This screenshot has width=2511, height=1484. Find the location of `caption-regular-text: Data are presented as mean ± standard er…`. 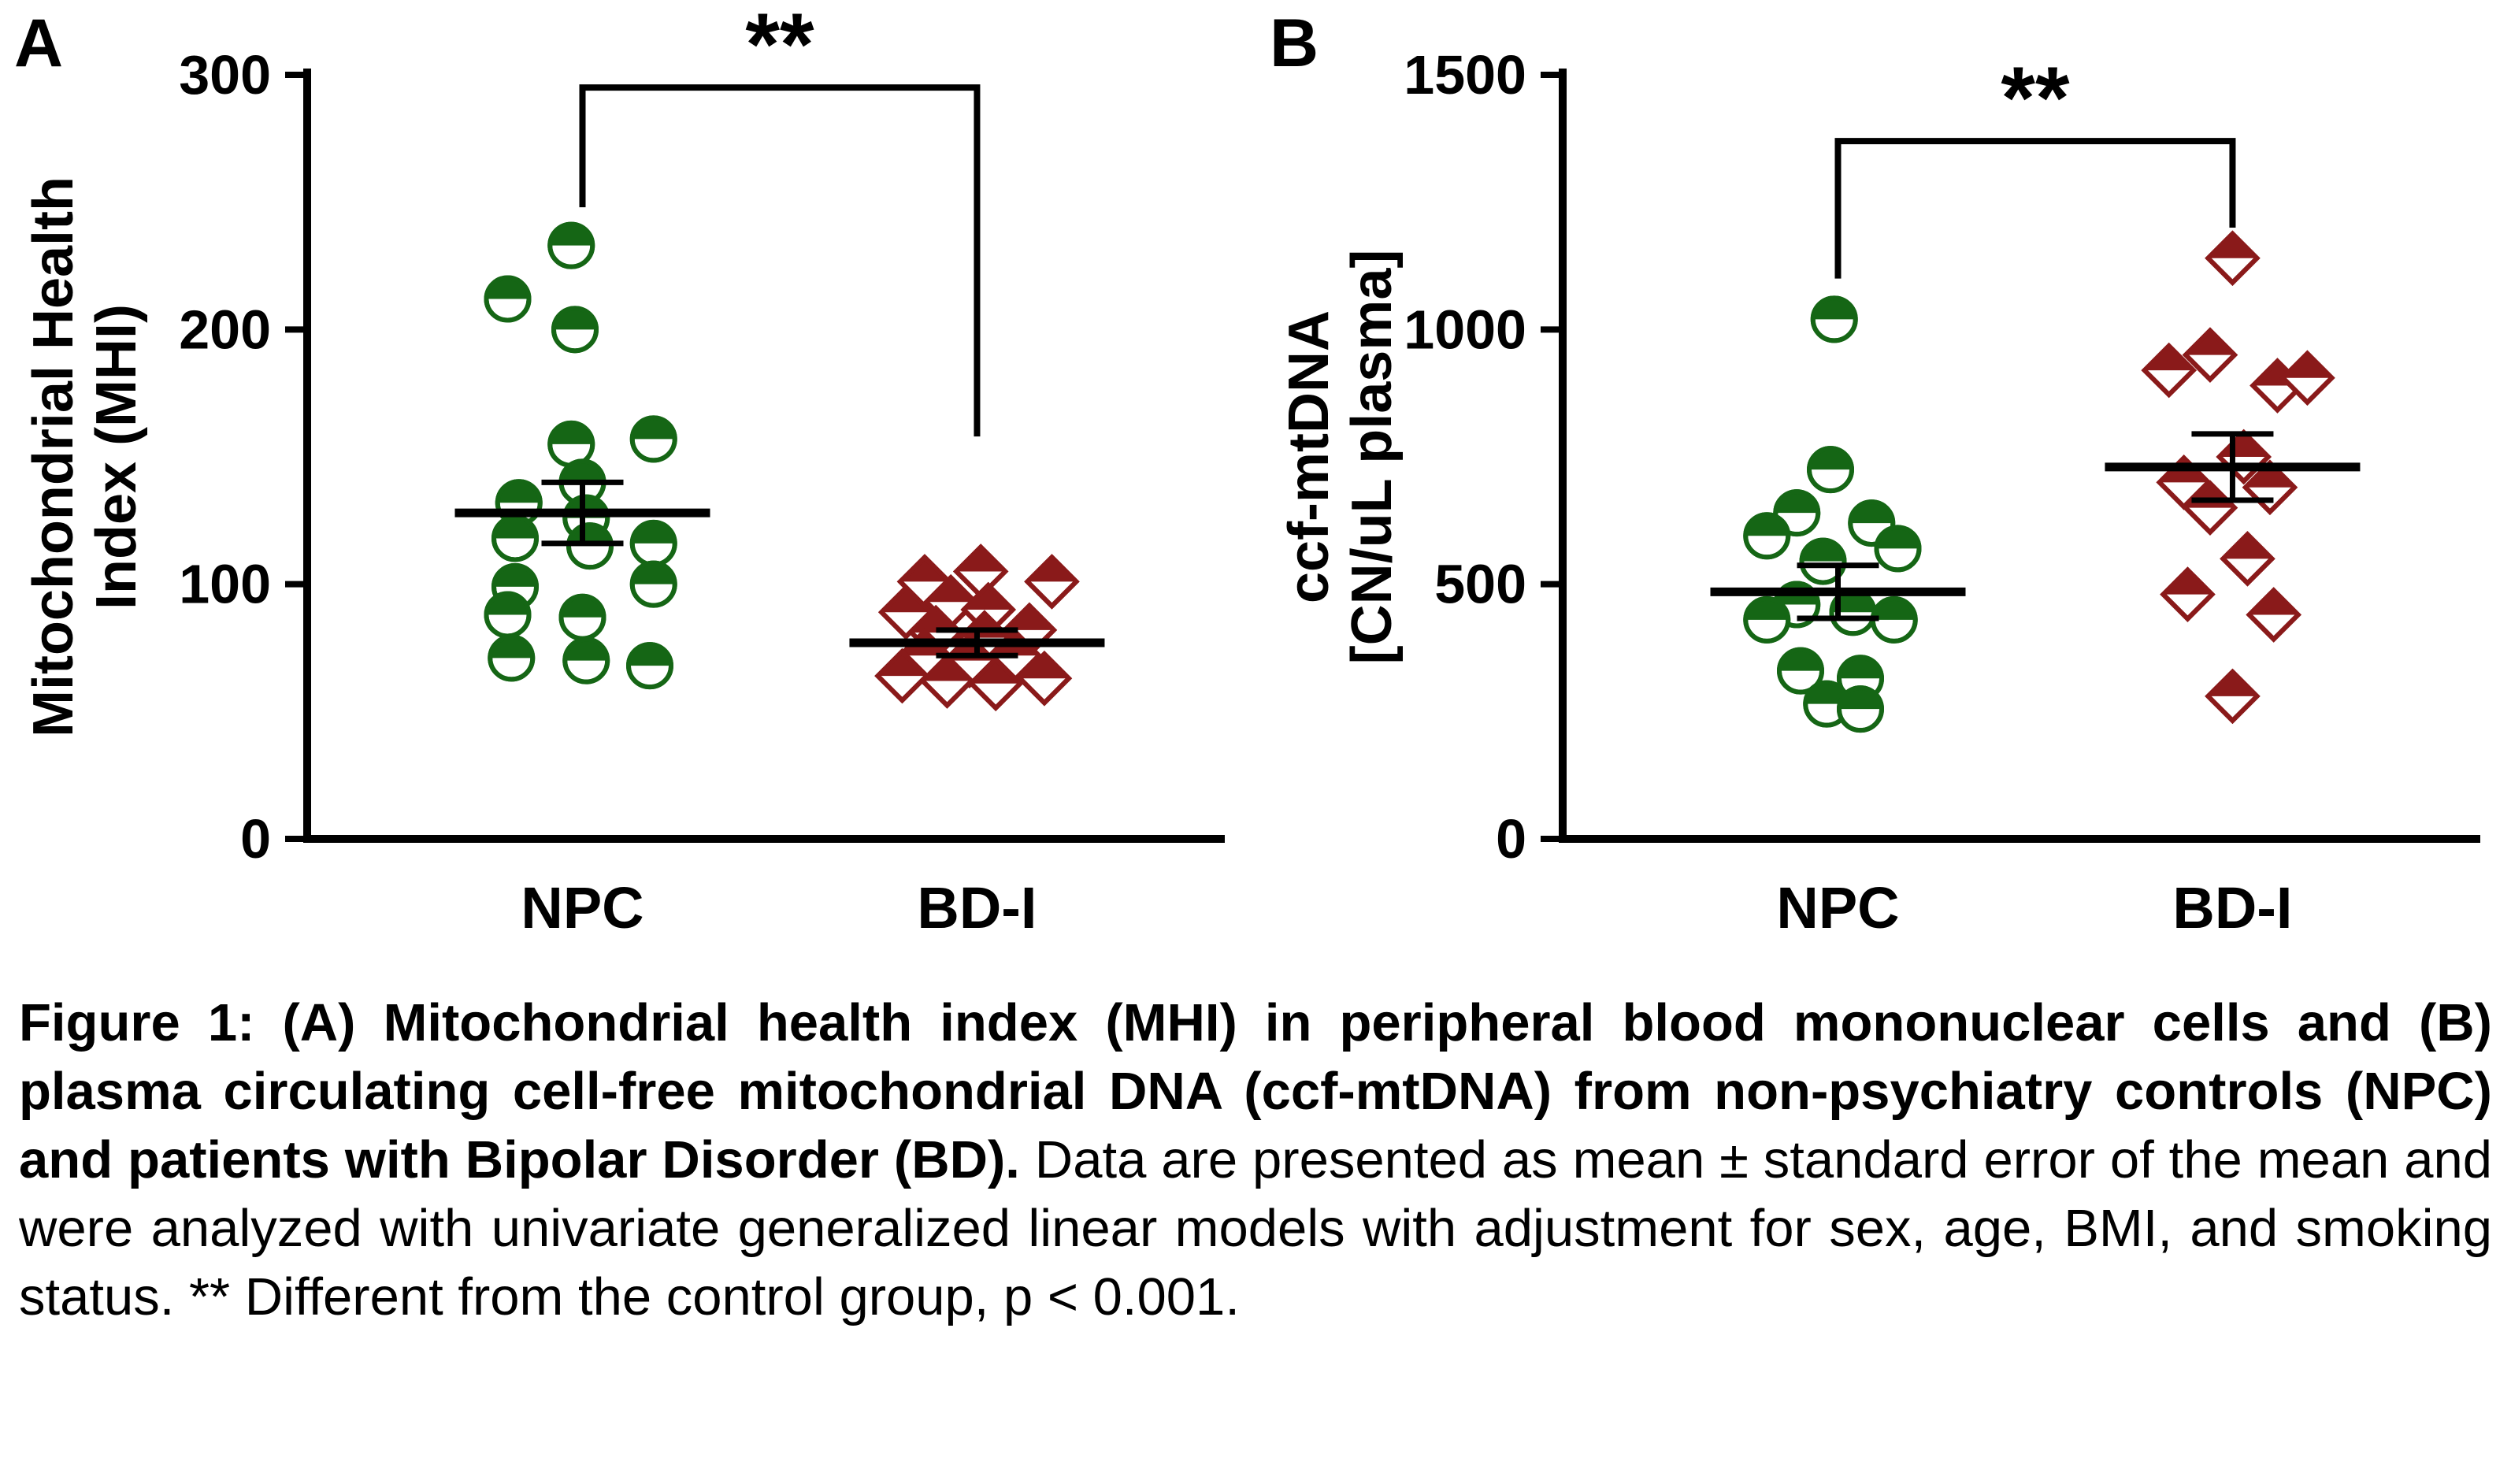

caption-regular-text: Data are presented as mean ± standard er… is located at coordinates (1255, 1228).